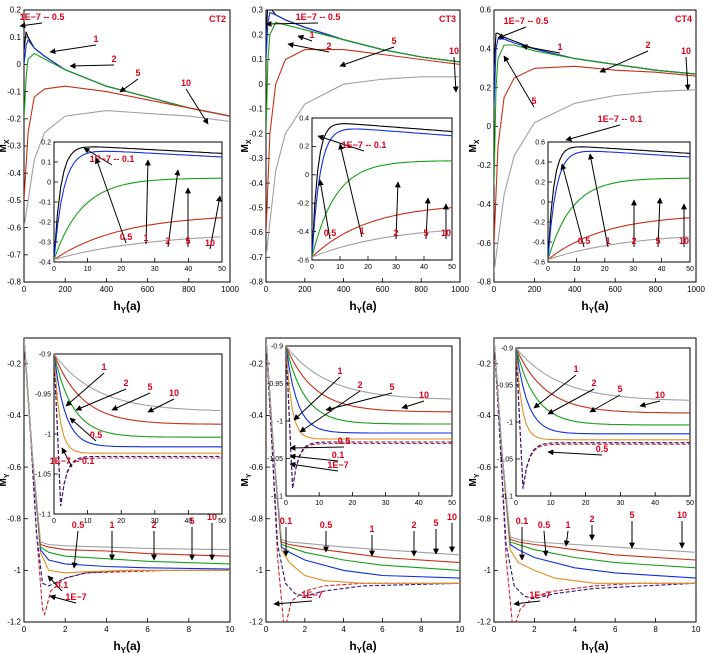  I want to click on p4-main-xtick-label: 0, so click(24, 629).